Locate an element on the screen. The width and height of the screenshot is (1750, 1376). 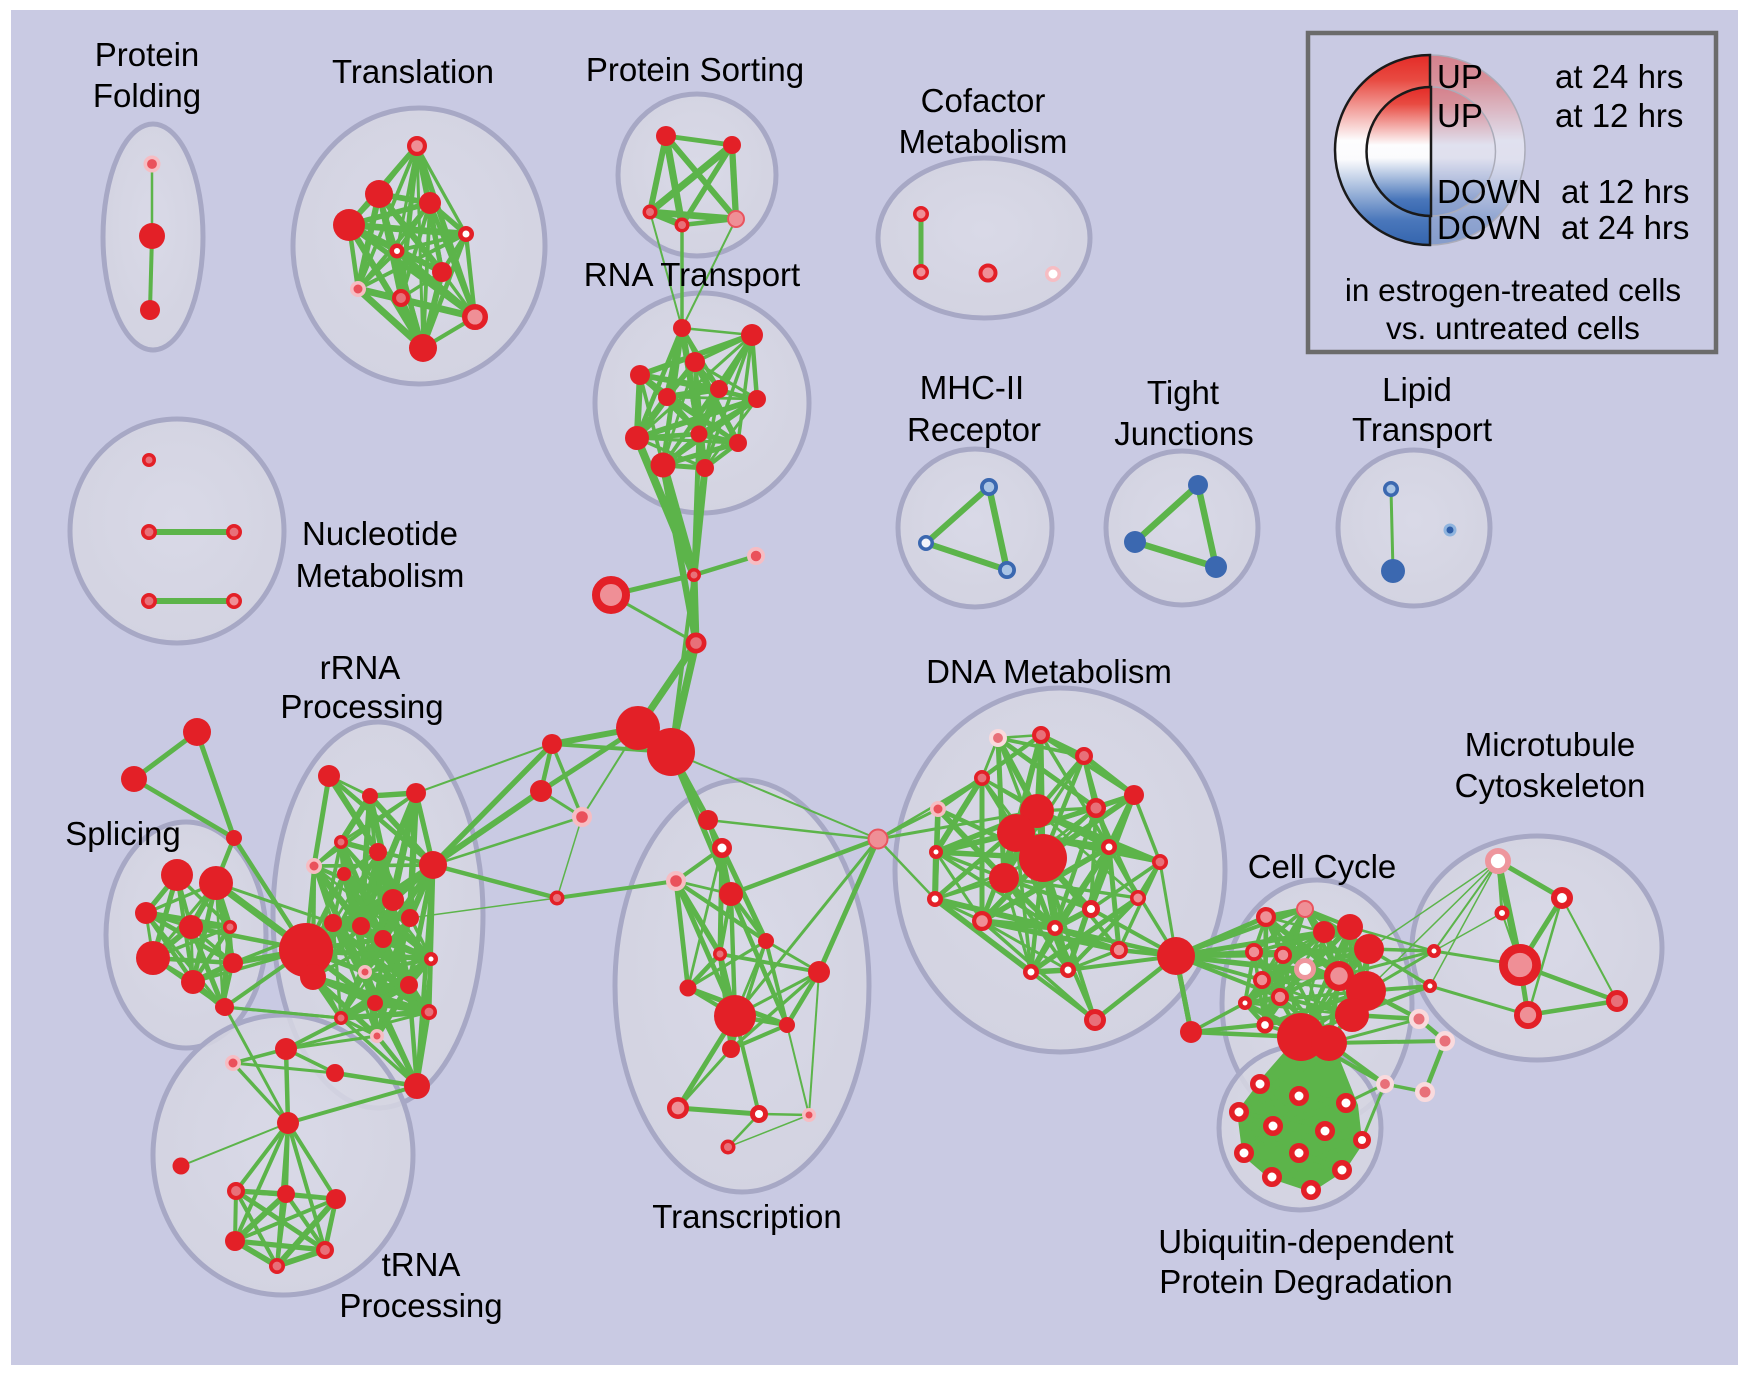
svg-text: Transport is located at coordinates (1422, 429).